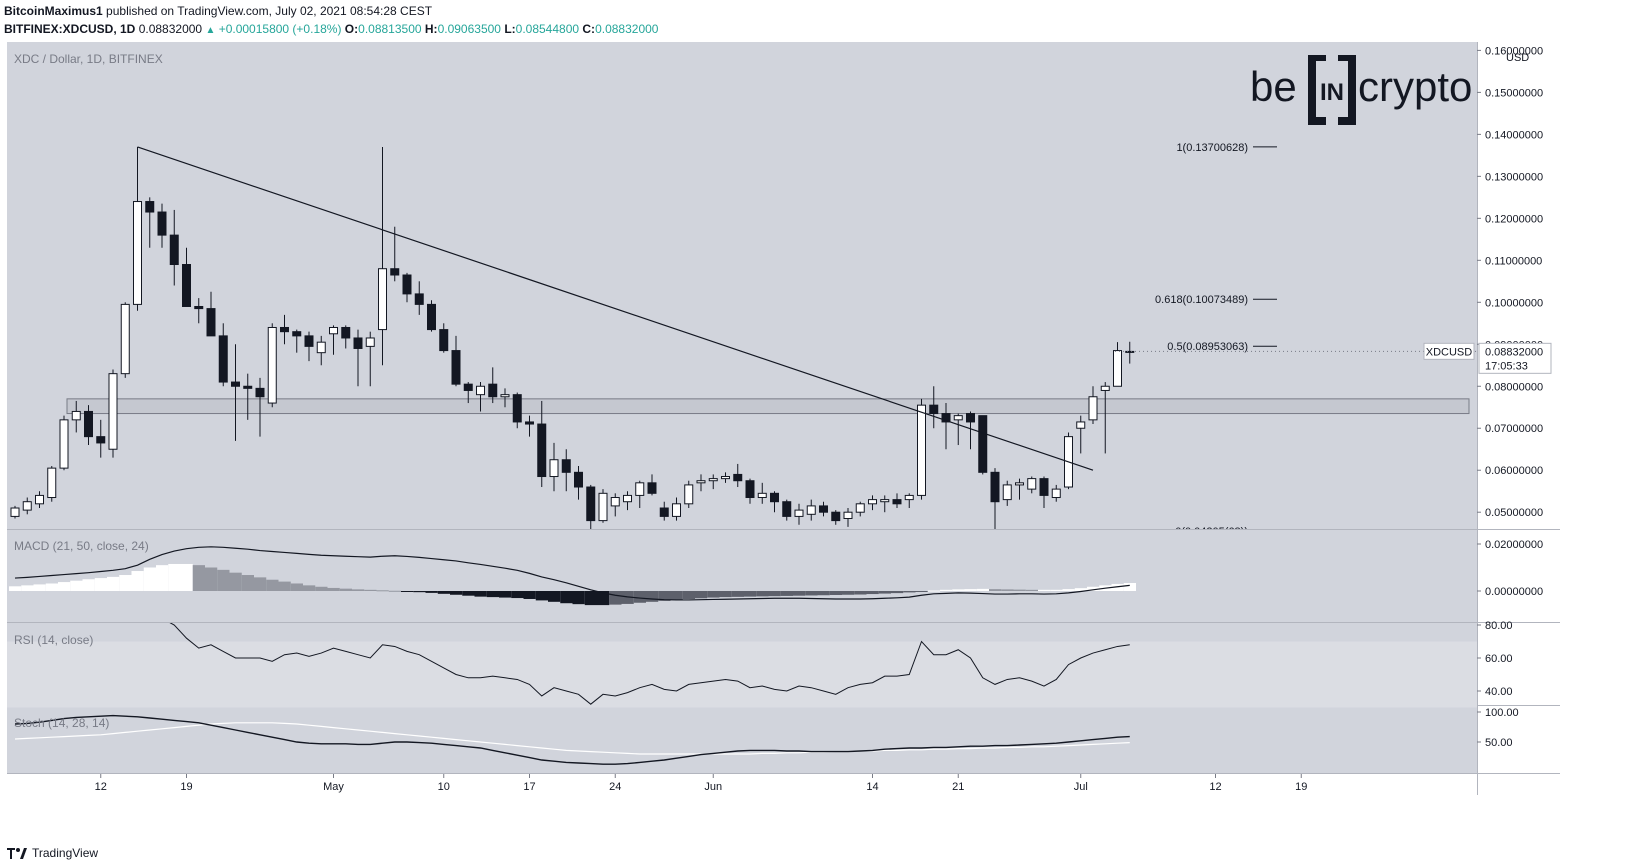 This screenshot has width=1627, height=867. I want to click on time-tick-label: 21, so click(958, 787).